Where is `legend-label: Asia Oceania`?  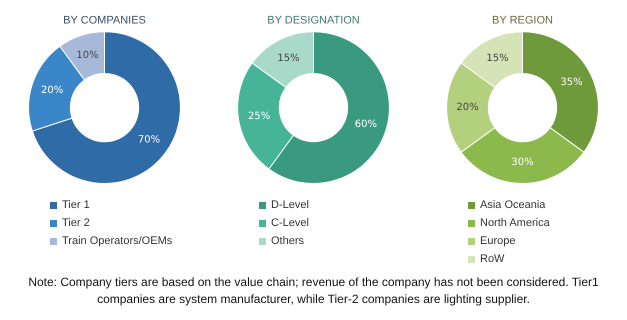
legend-label: Asia Oceania is located at coordinates (513, 205).